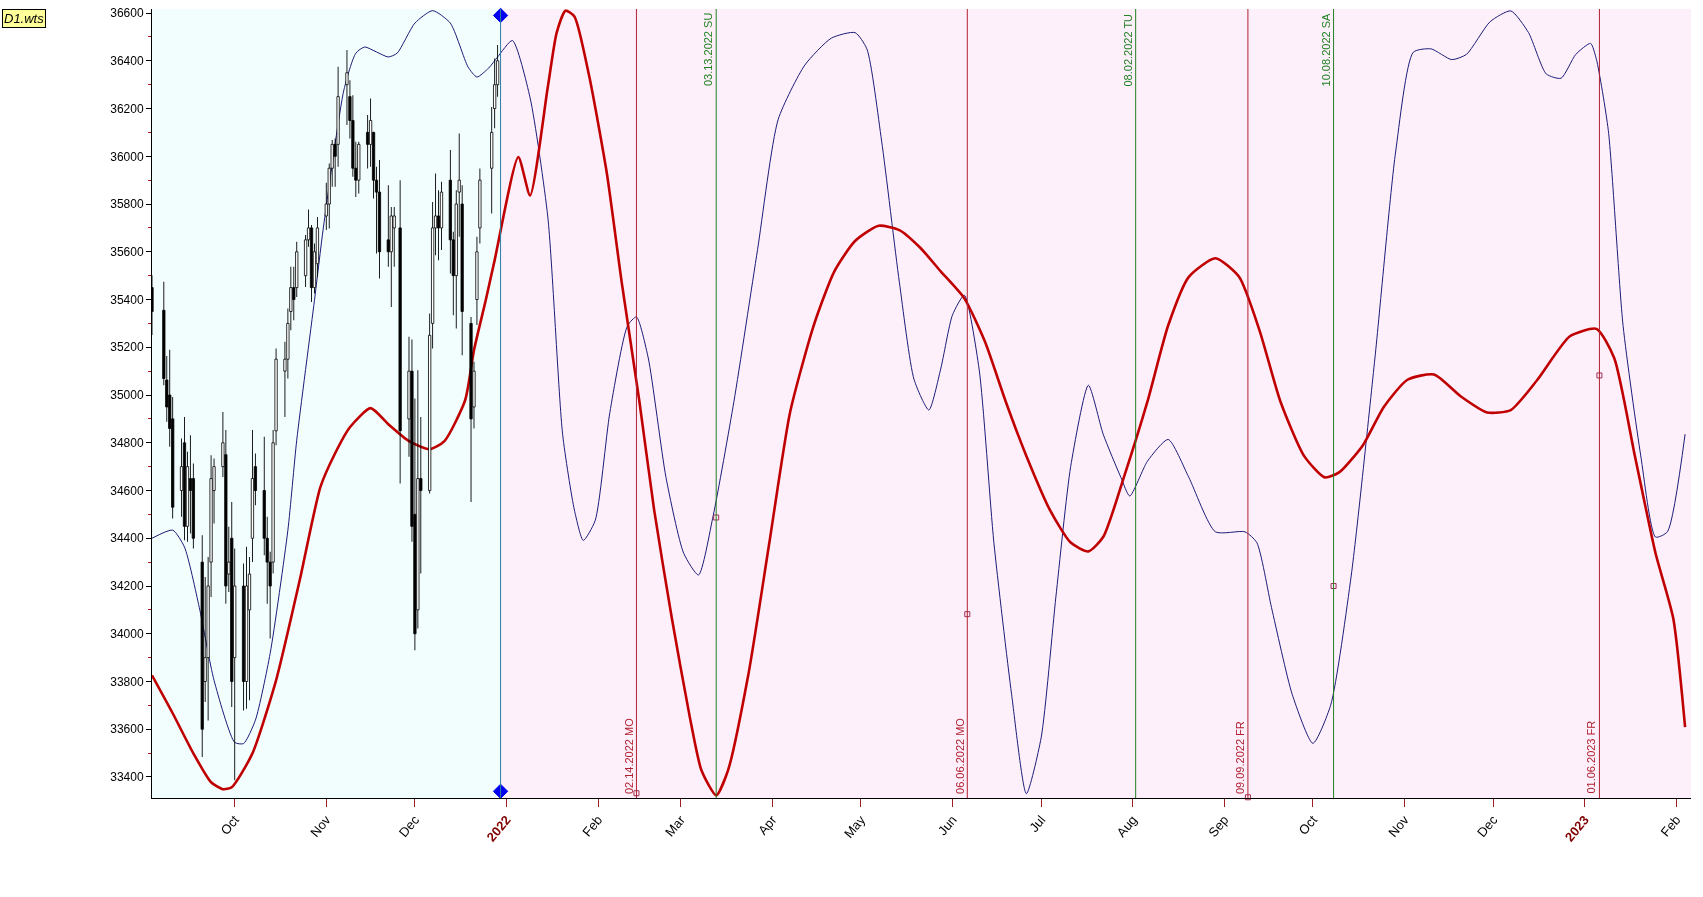 This screenshot has height=897, width=1703. I want to click on text: D1.wts, so click(24, 18).